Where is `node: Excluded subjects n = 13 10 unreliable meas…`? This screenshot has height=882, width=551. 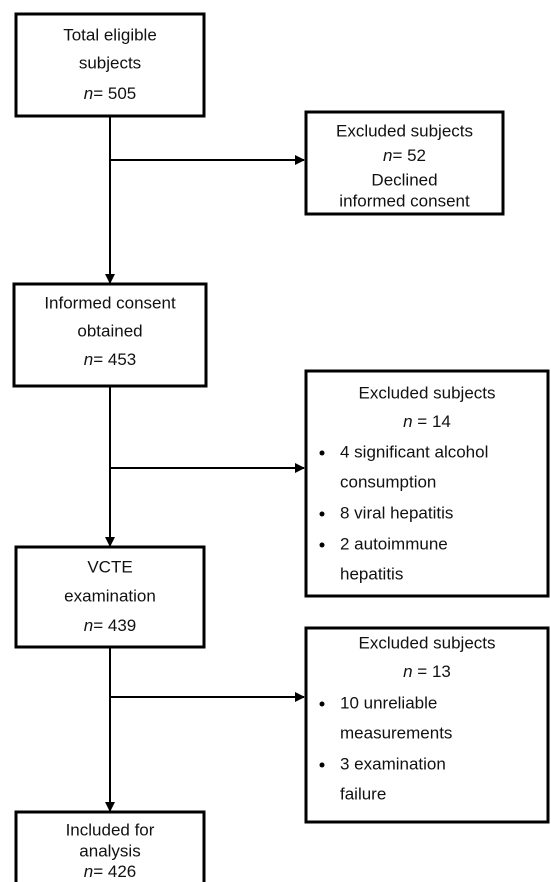 node: Excluded subjects n = 13 10 unreliable meas… is located at coordinates (427, 725).